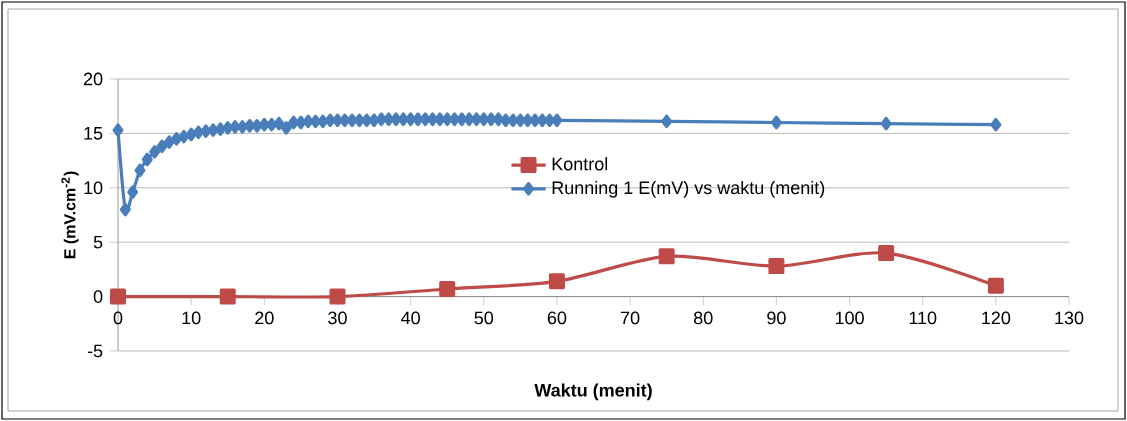  What do you see at coordinates (580, 164) in the screenshot?
I see `legend-label: Kontrol` at bounding box center [580, 164].